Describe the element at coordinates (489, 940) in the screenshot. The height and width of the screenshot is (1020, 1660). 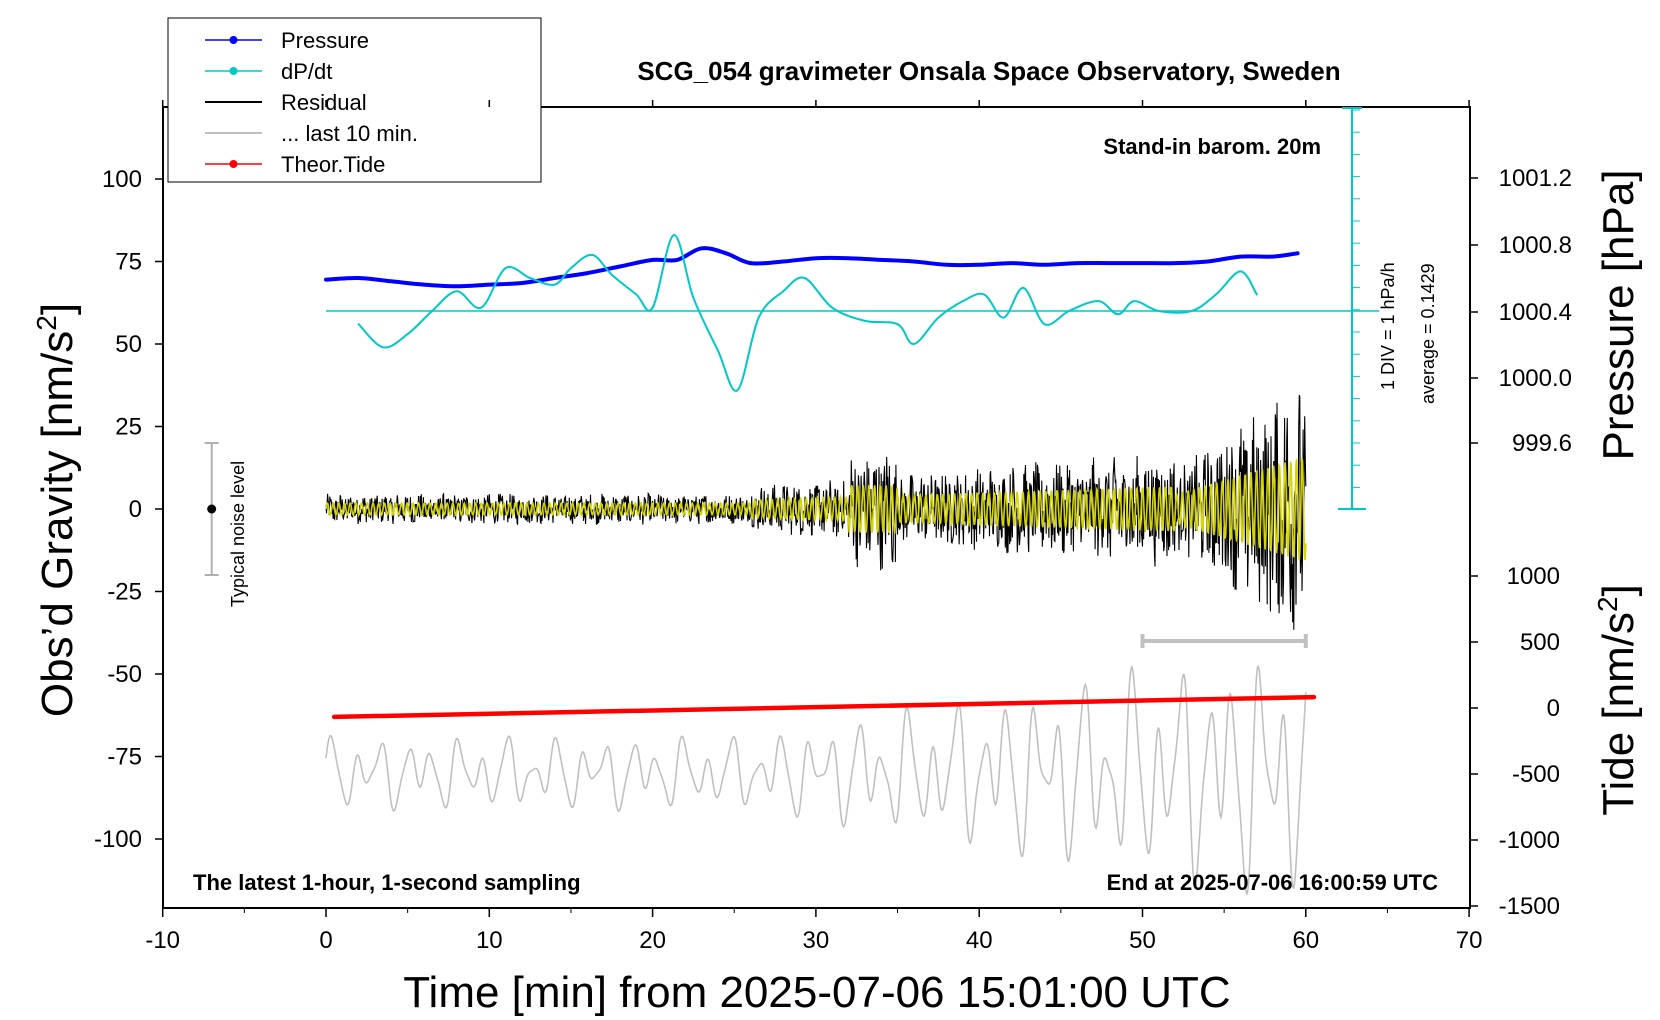
I see `x-tick-label: 10` at that location.